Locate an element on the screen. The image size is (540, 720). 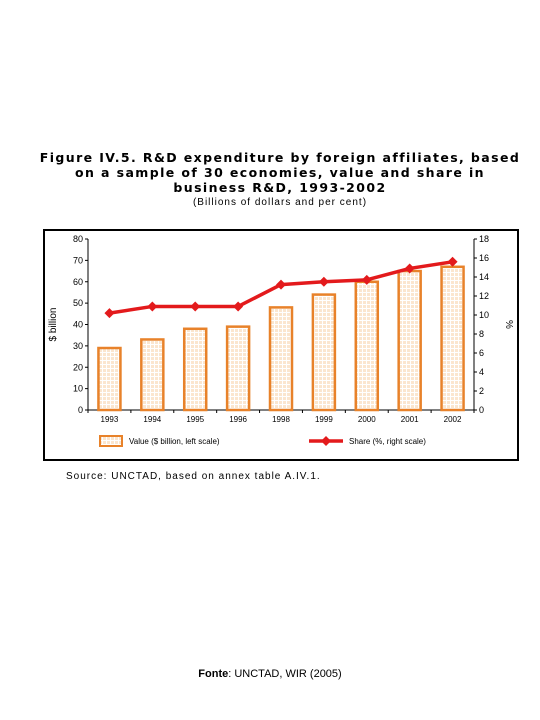
fonte-caption: Fonte: UNCTAD, WIR (2005) is located at coordinates (270, 674).